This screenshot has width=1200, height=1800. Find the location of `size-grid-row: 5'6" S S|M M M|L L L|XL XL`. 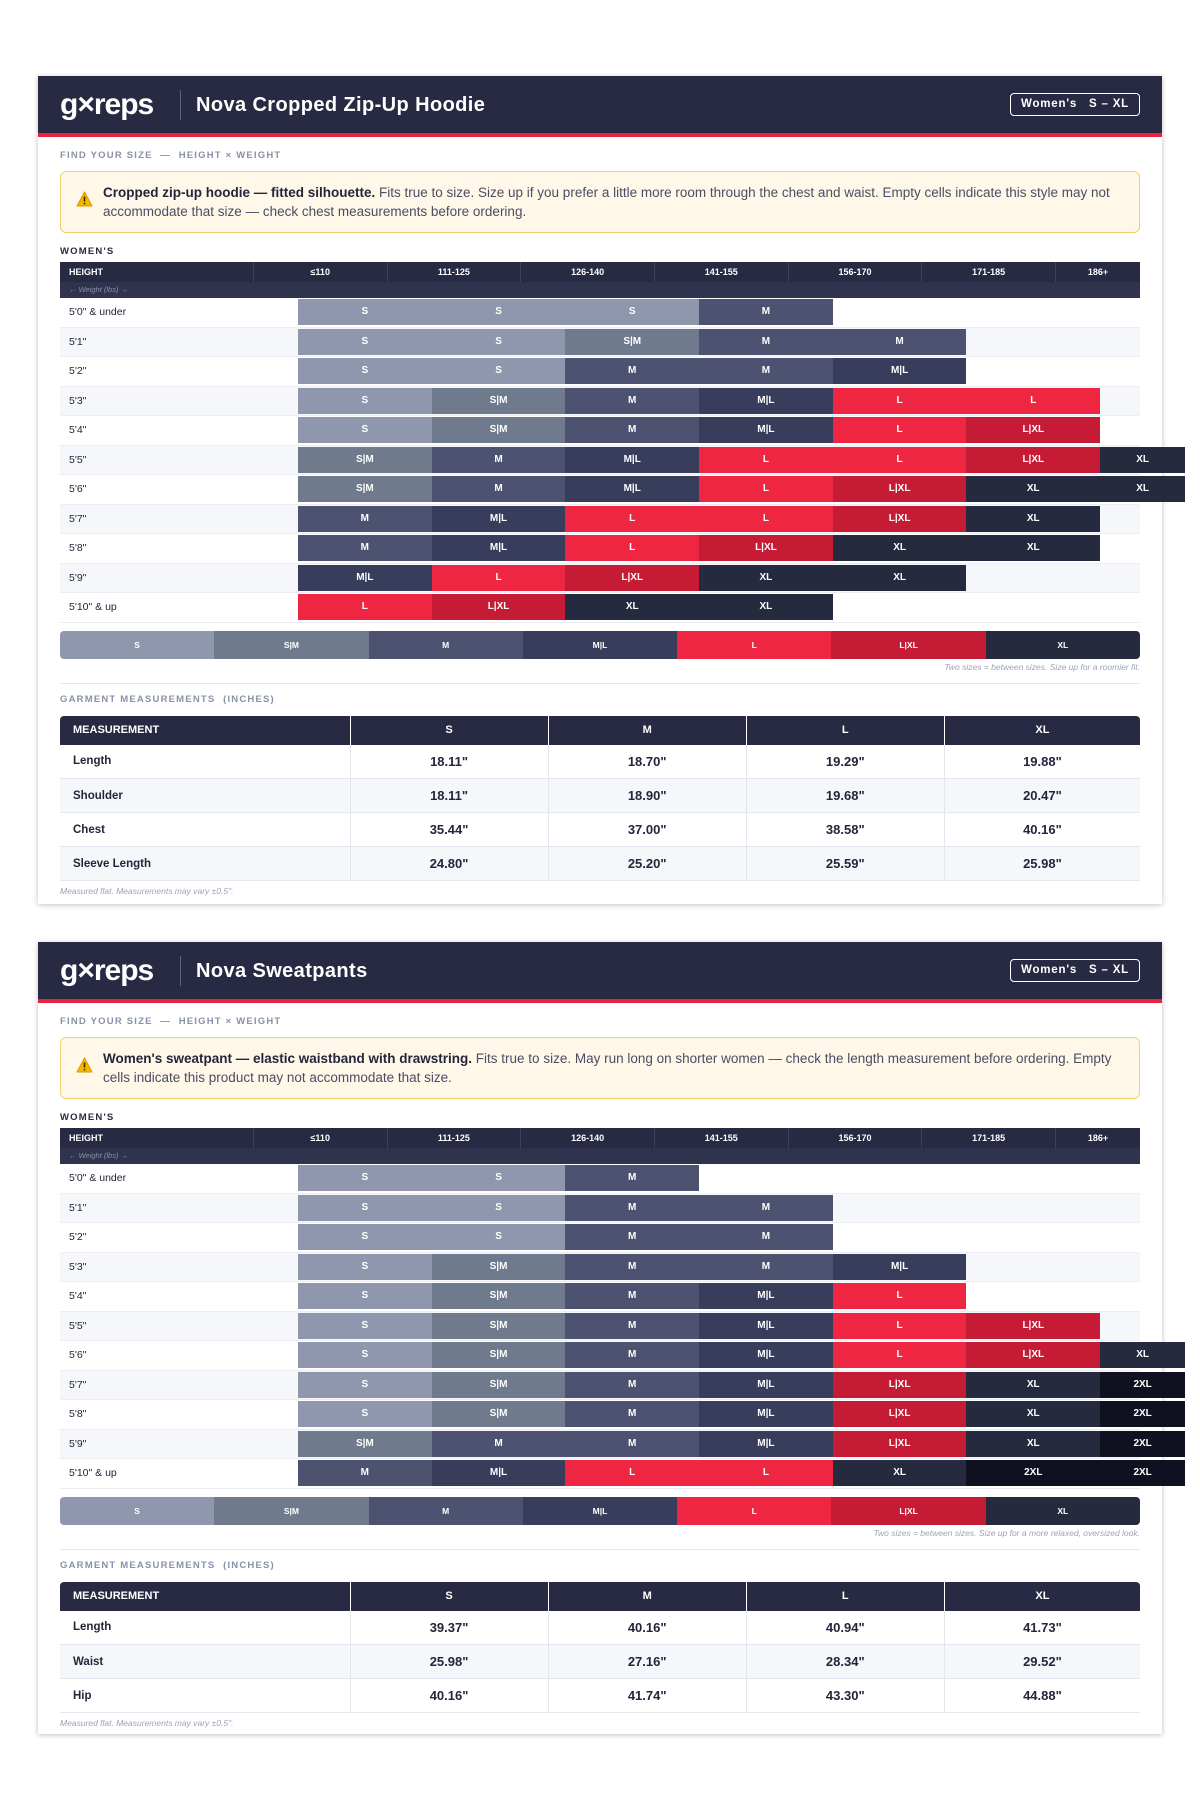

size-grid-row: 5'6" S S|M M M|L L L|XL XL is located at coordinates (623, 1356).